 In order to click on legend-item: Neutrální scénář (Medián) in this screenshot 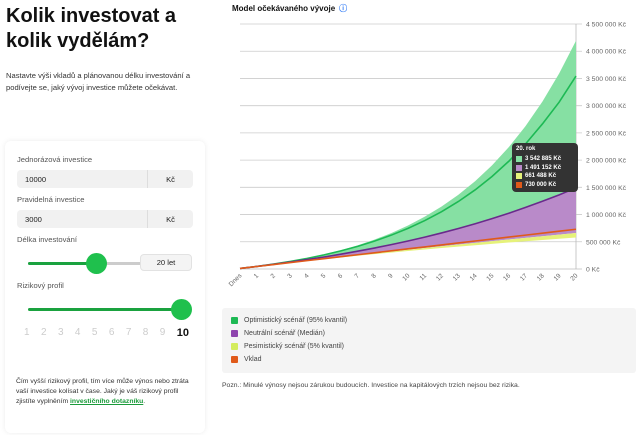, I will do `click(433, 333)`.